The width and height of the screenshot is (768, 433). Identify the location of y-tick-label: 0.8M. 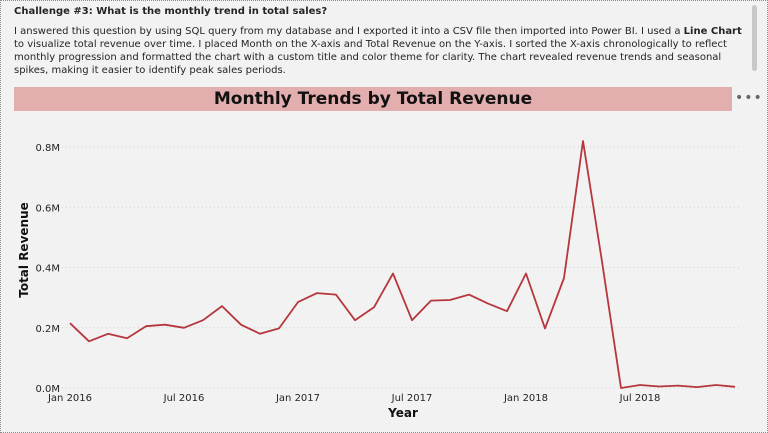
(47, 148).